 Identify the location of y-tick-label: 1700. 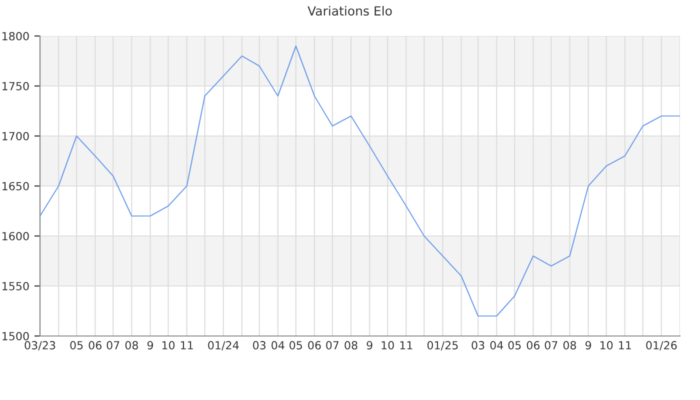
(15, 136).